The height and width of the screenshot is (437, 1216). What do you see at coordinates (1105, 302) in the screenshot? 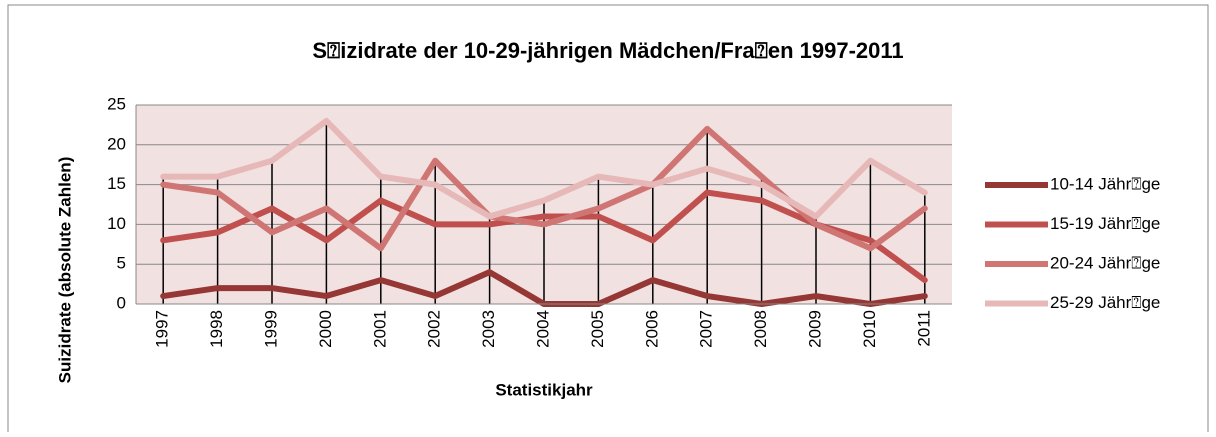
I see `legend-label: 25-29 Jähr⍰ge` at bounding box center [1105, 302].